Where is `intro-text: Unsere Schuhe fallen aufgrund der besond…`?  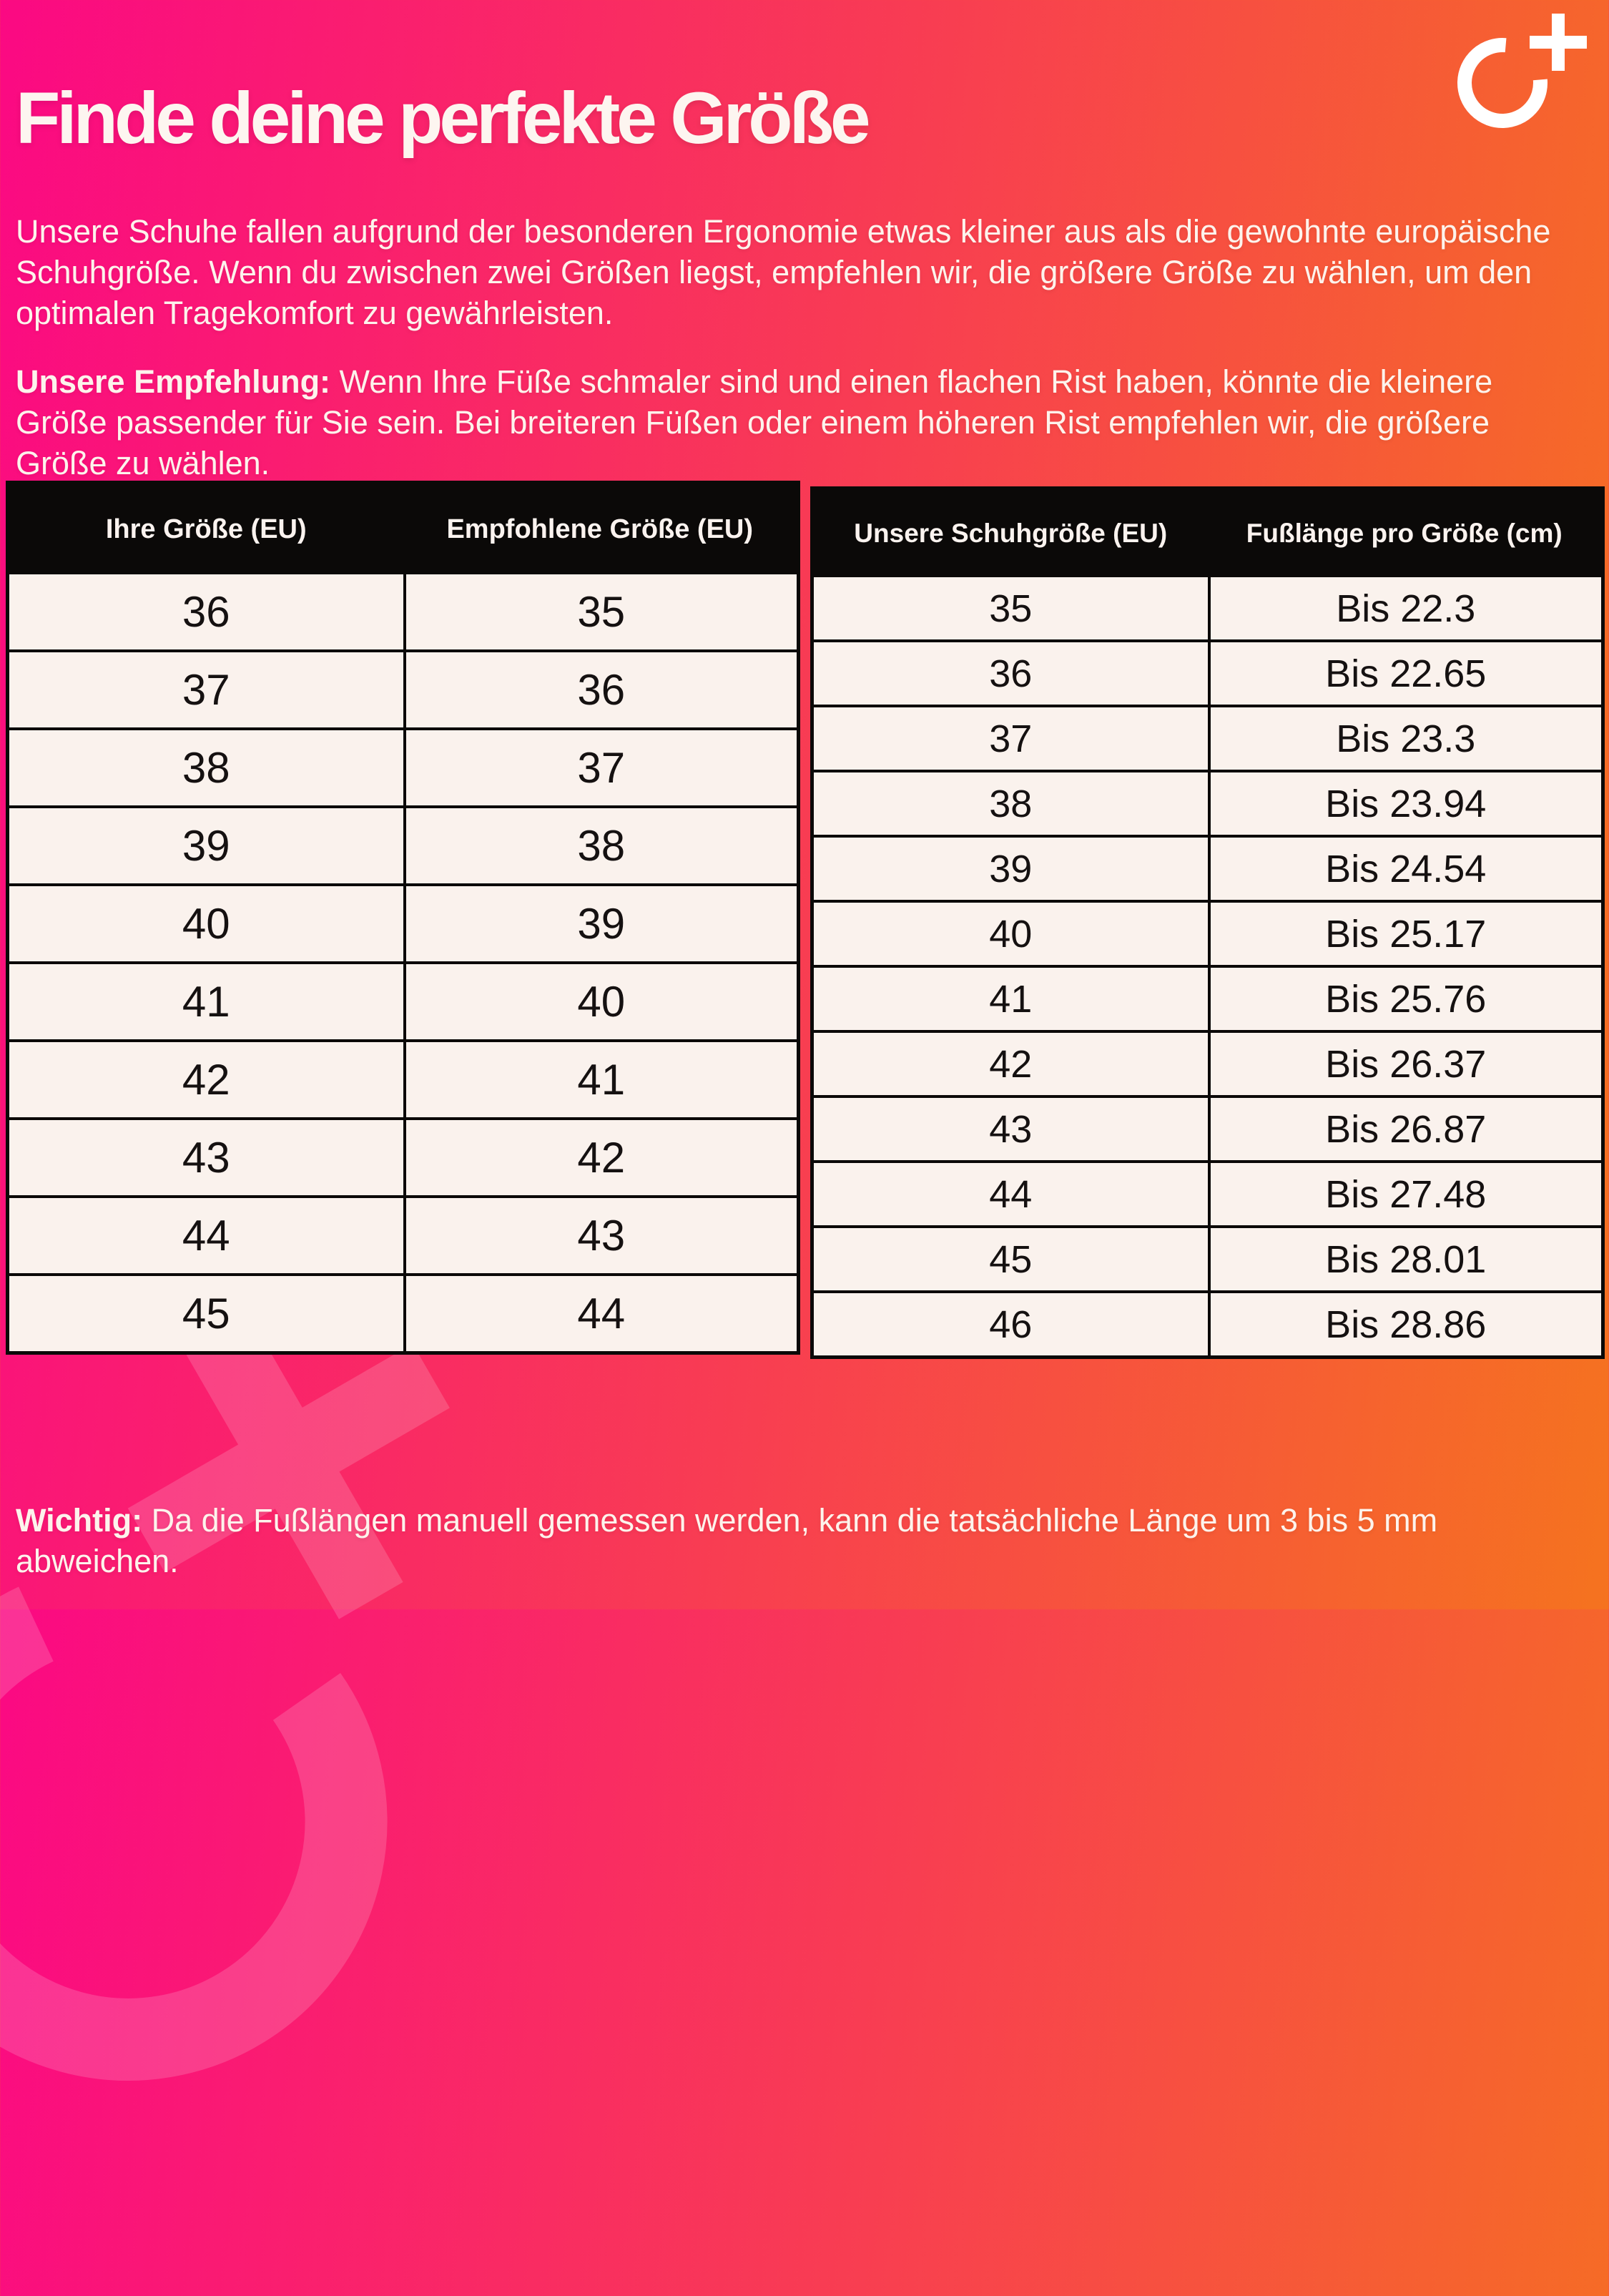 intro-text: Unsere Schuhe fallen aufgrund der besond… is located at coordinates (784, 272).